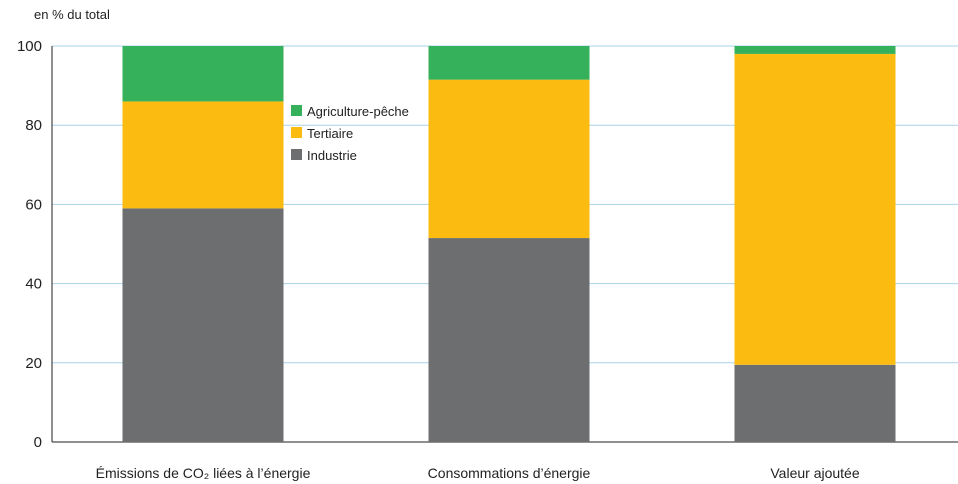  I want to click on x-category-label: Émissions de CO₂ liées à l’énergie, so click(203, 473).